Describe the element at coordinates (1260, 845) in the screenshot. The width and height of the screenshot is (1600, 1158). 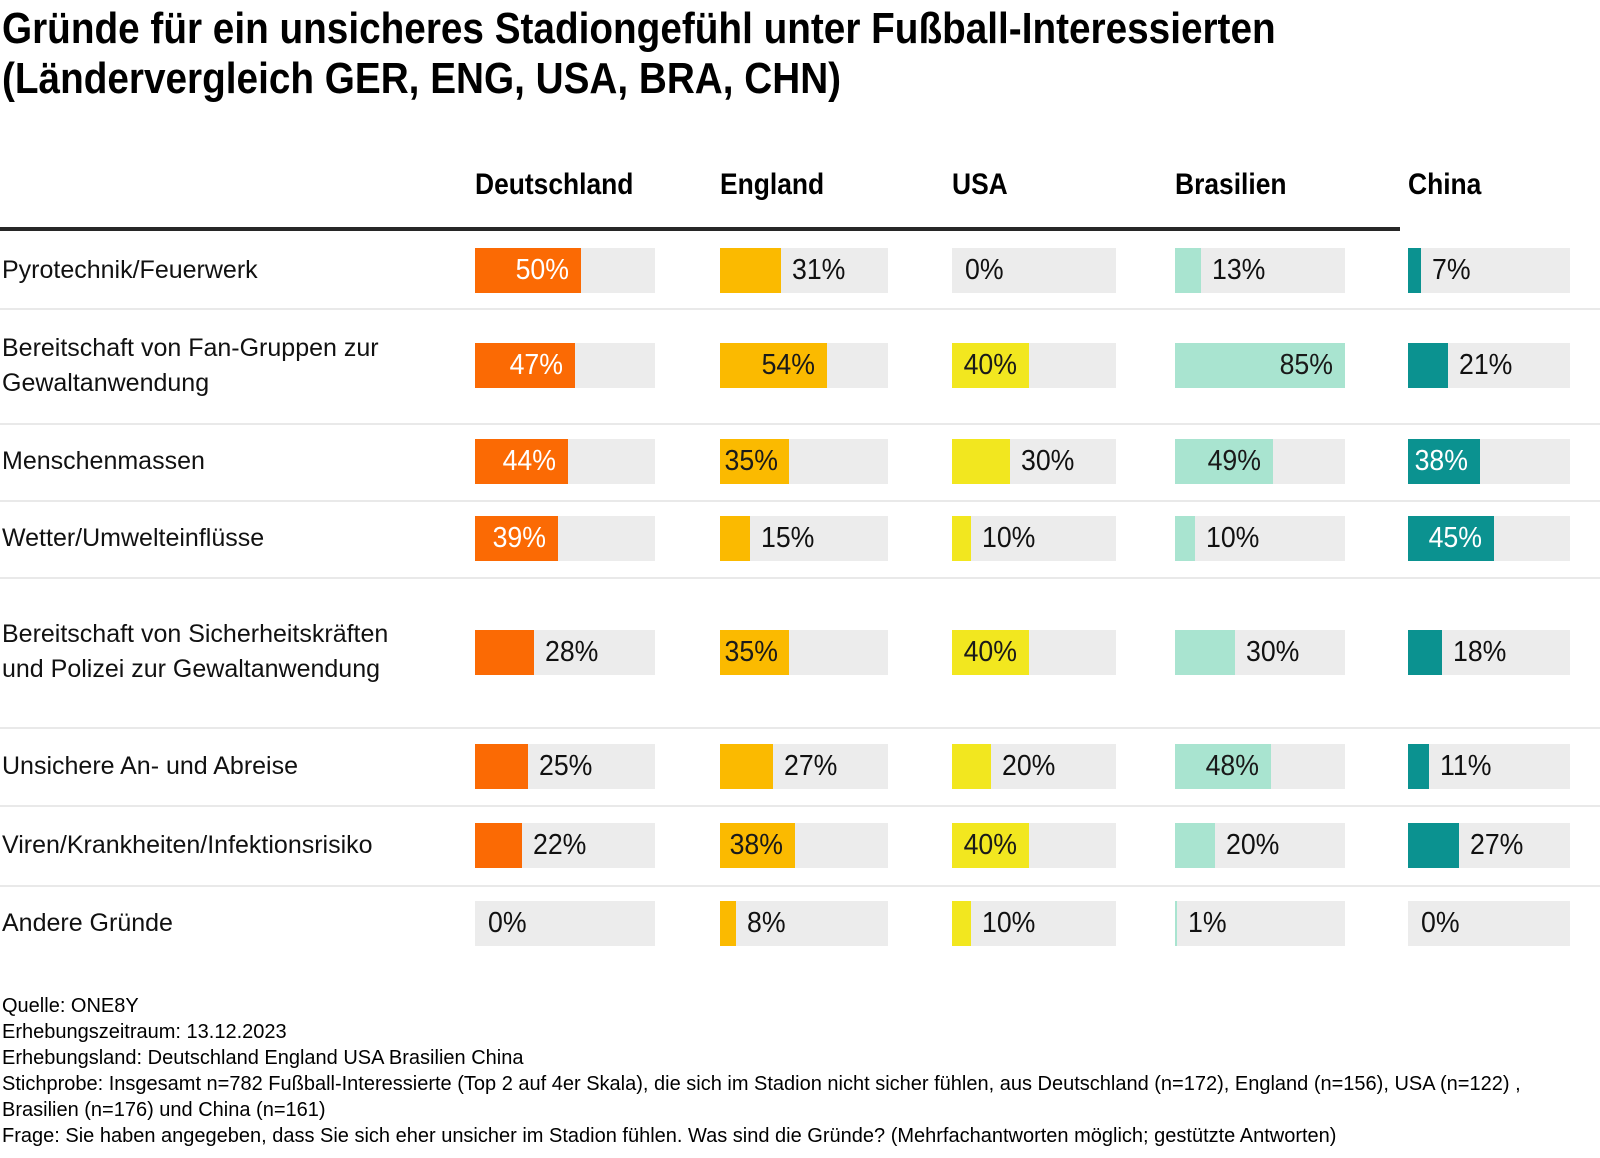
I see `bar-track: 20%` at that location.